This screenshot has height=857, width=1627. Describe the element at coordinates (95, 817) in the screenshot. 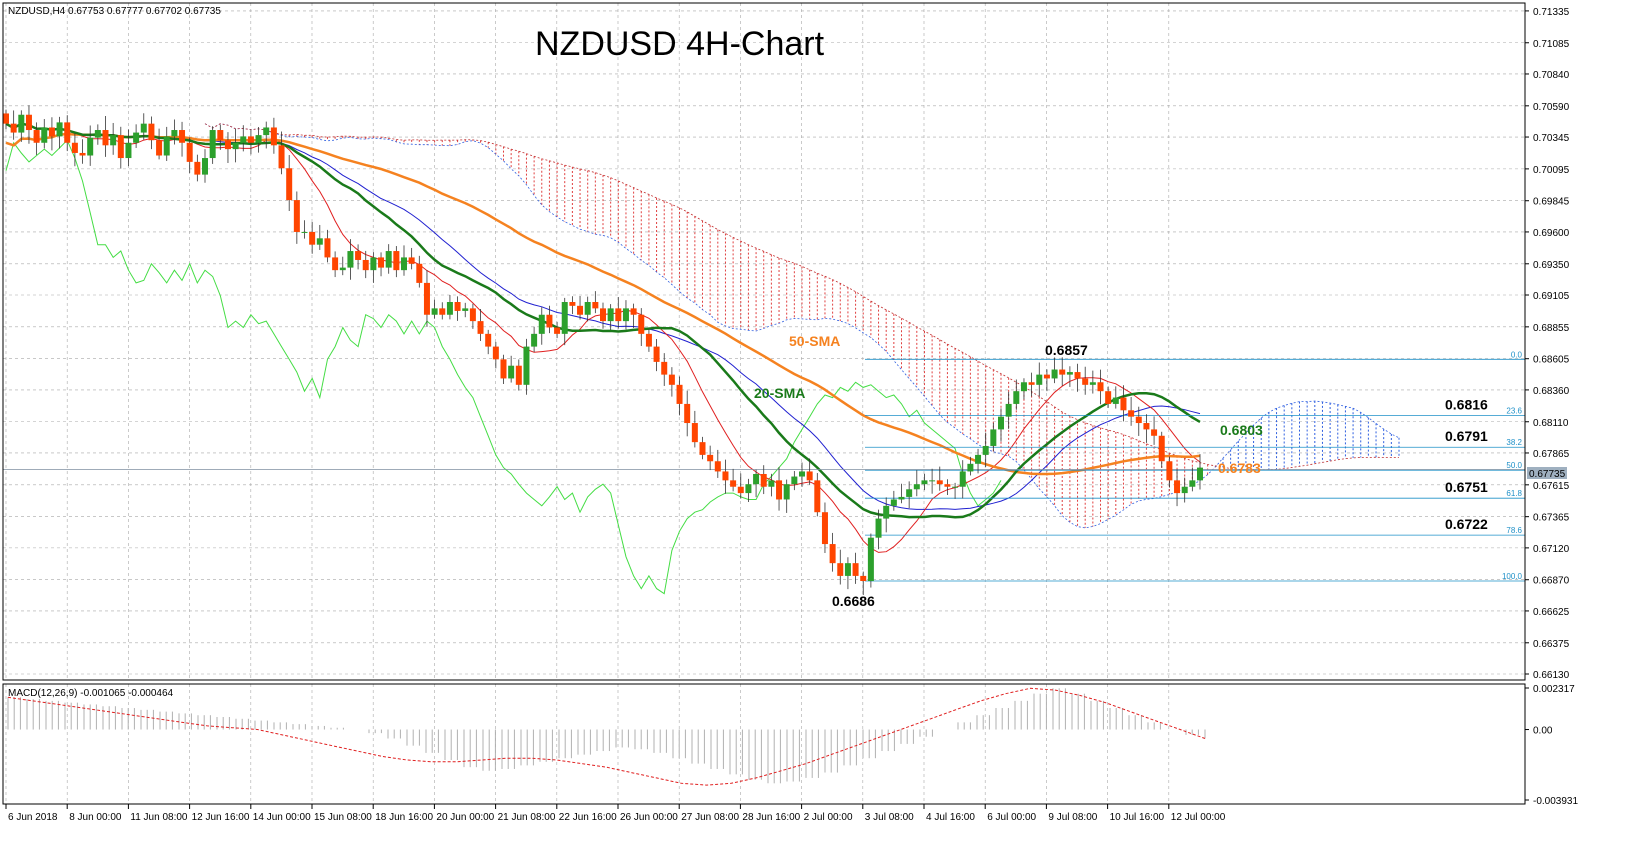

I see `time-tick-label: 8 Jun 00:00` at that location.